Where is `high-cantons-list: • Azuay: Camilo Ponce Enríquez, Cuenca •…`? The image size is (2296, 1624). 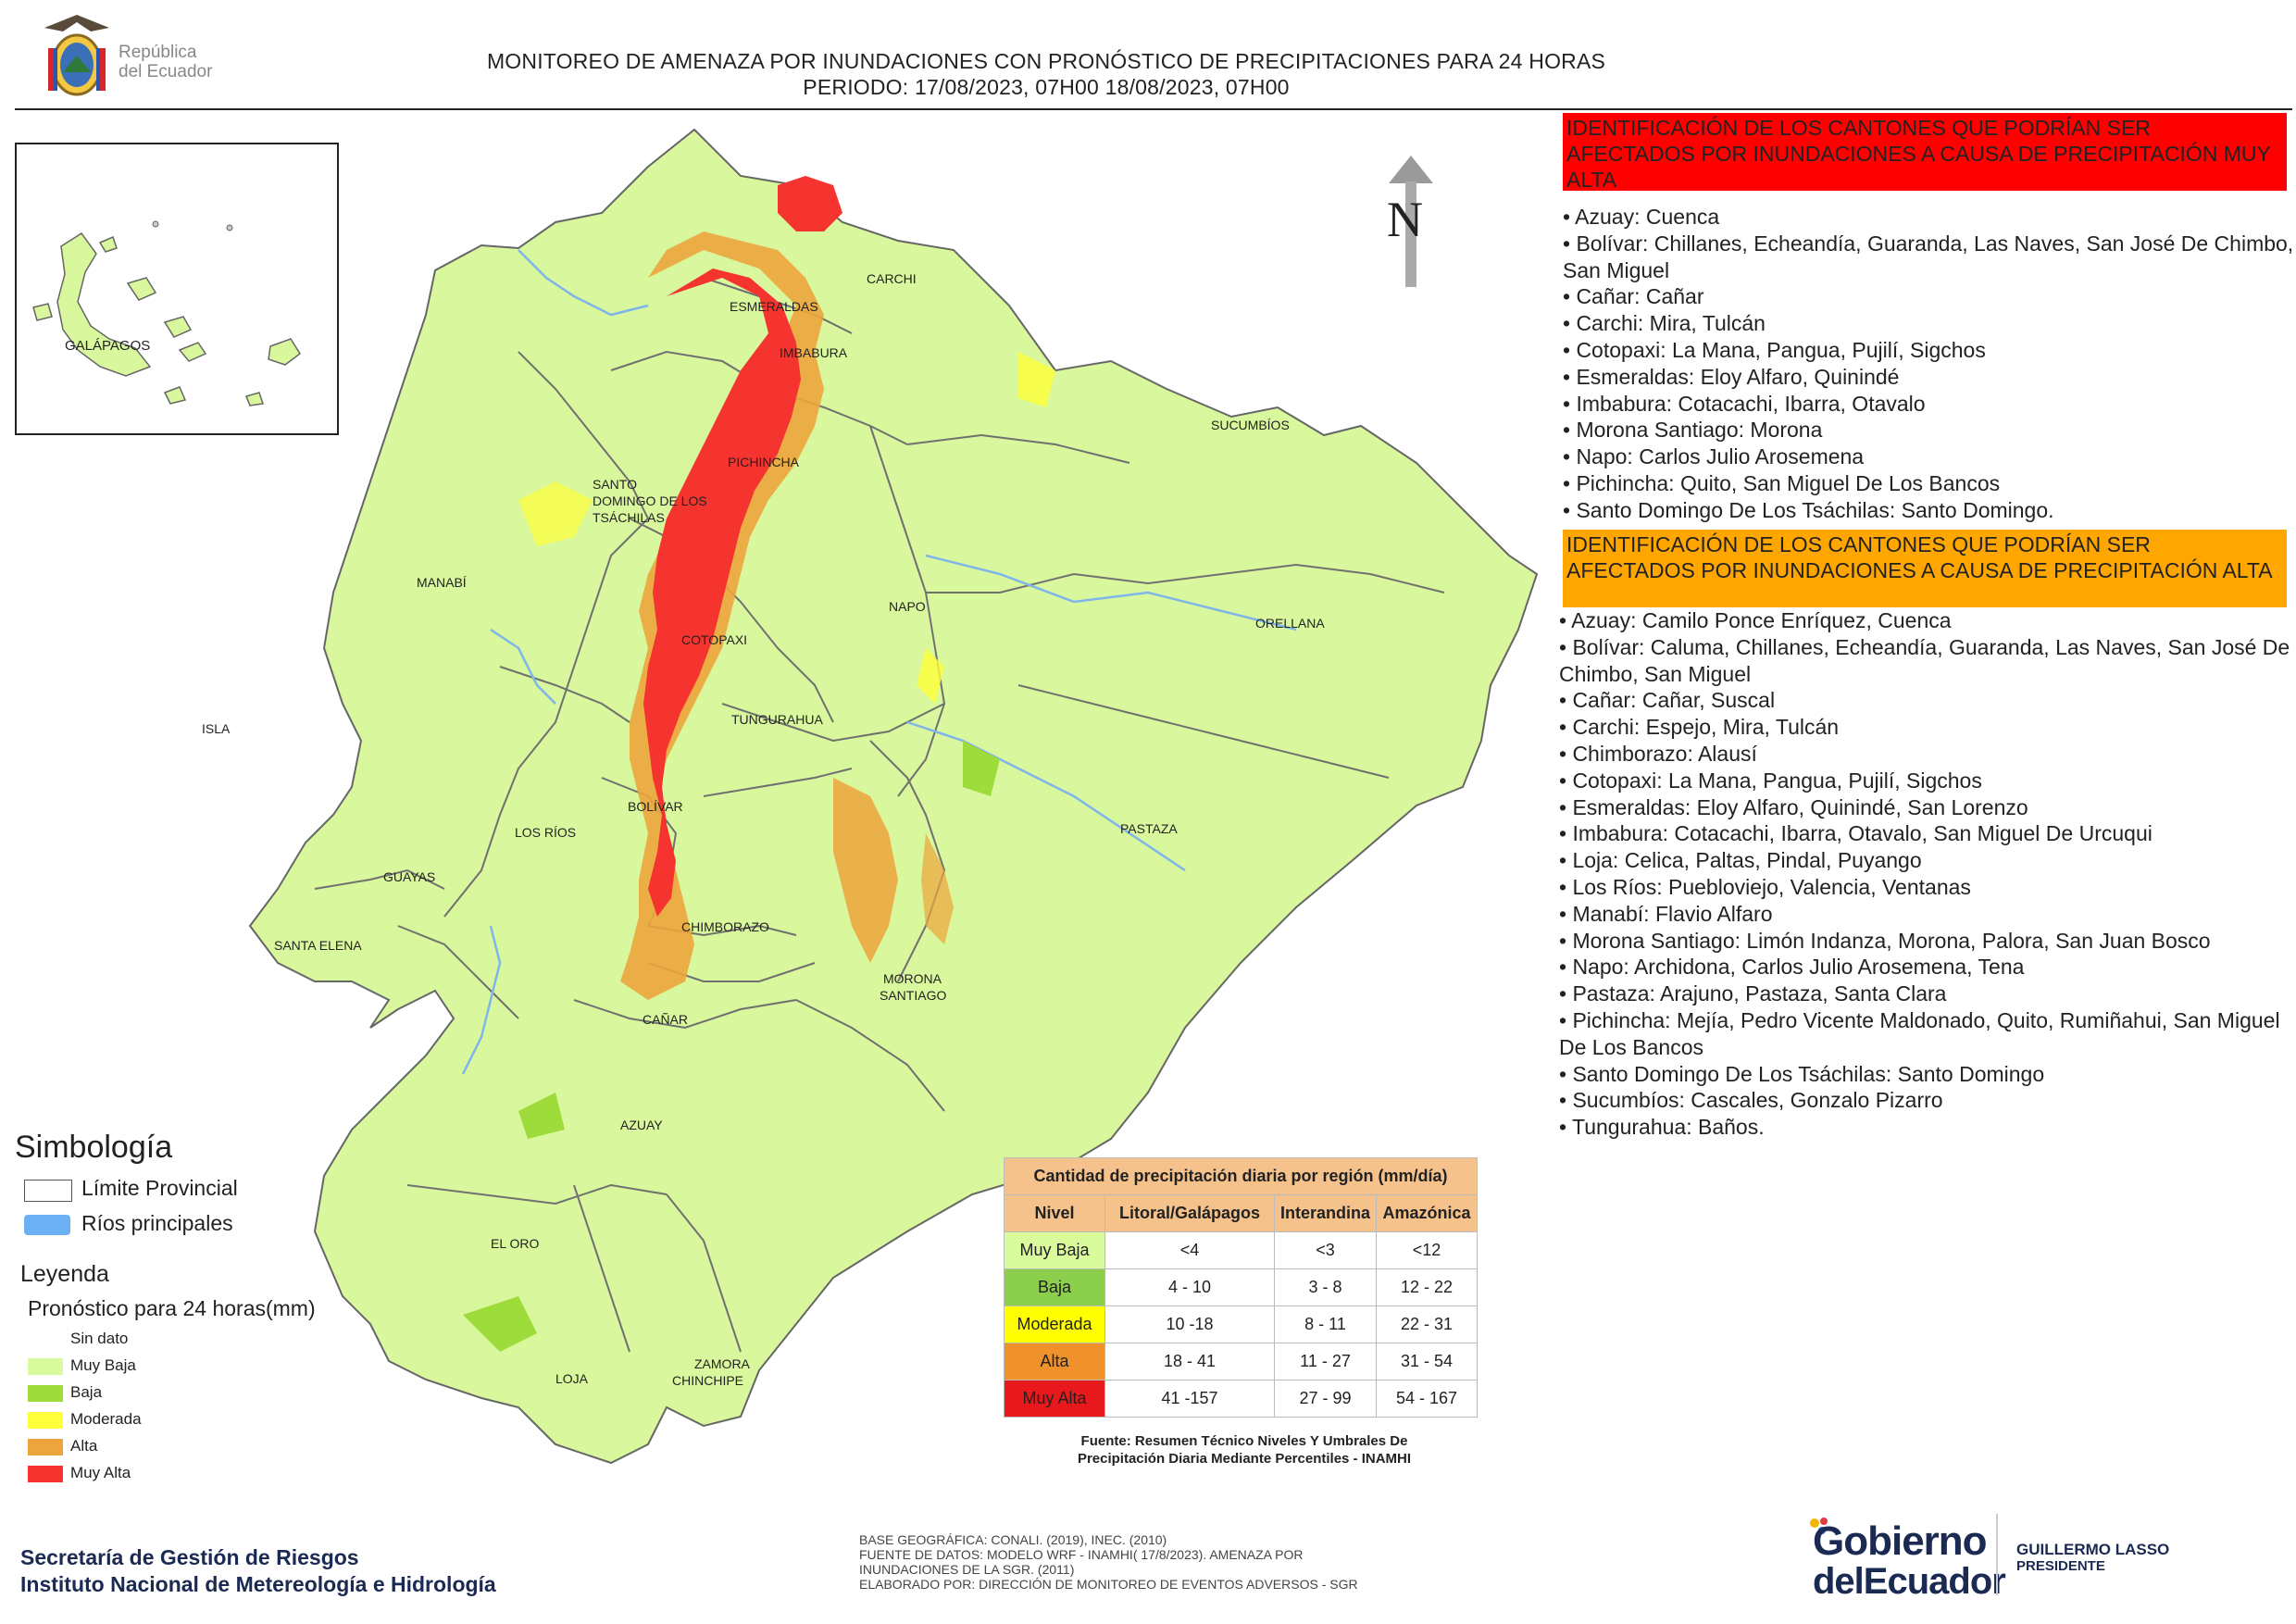
high-cantons-list: • Azuay: Camilo Ponce Enríquez, Cuenca •… is located at coordinates (1924, 874).